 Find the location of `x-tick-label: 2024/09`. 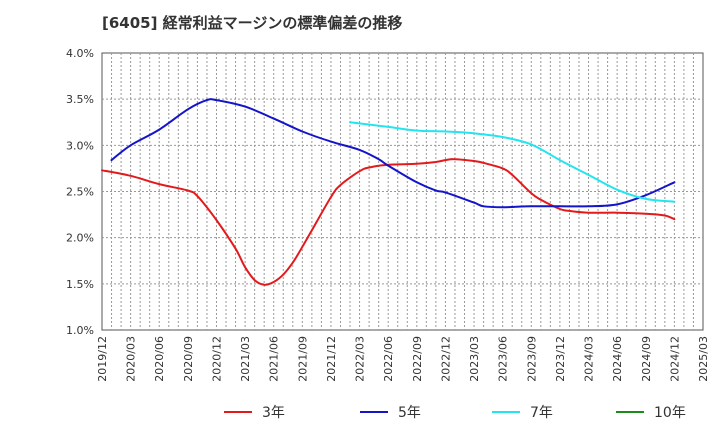

x-tick-label: 2024/09 is located at coordinates (646, 359).